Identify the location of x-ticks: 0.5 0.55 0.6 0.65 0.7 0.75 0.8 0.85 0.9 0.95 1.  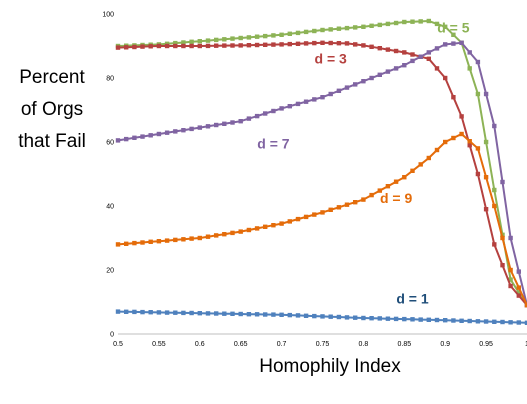
(320, 344).